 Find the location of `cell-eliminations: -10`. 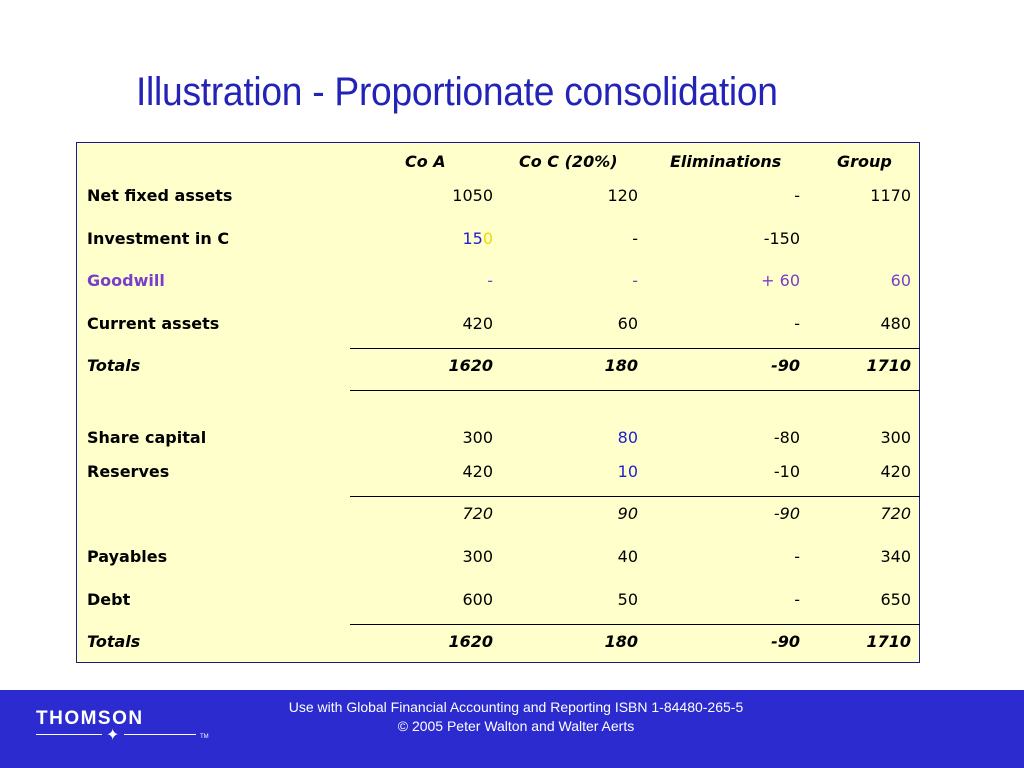

cell-eliminations: -10 is located at coordinates (786, 471).